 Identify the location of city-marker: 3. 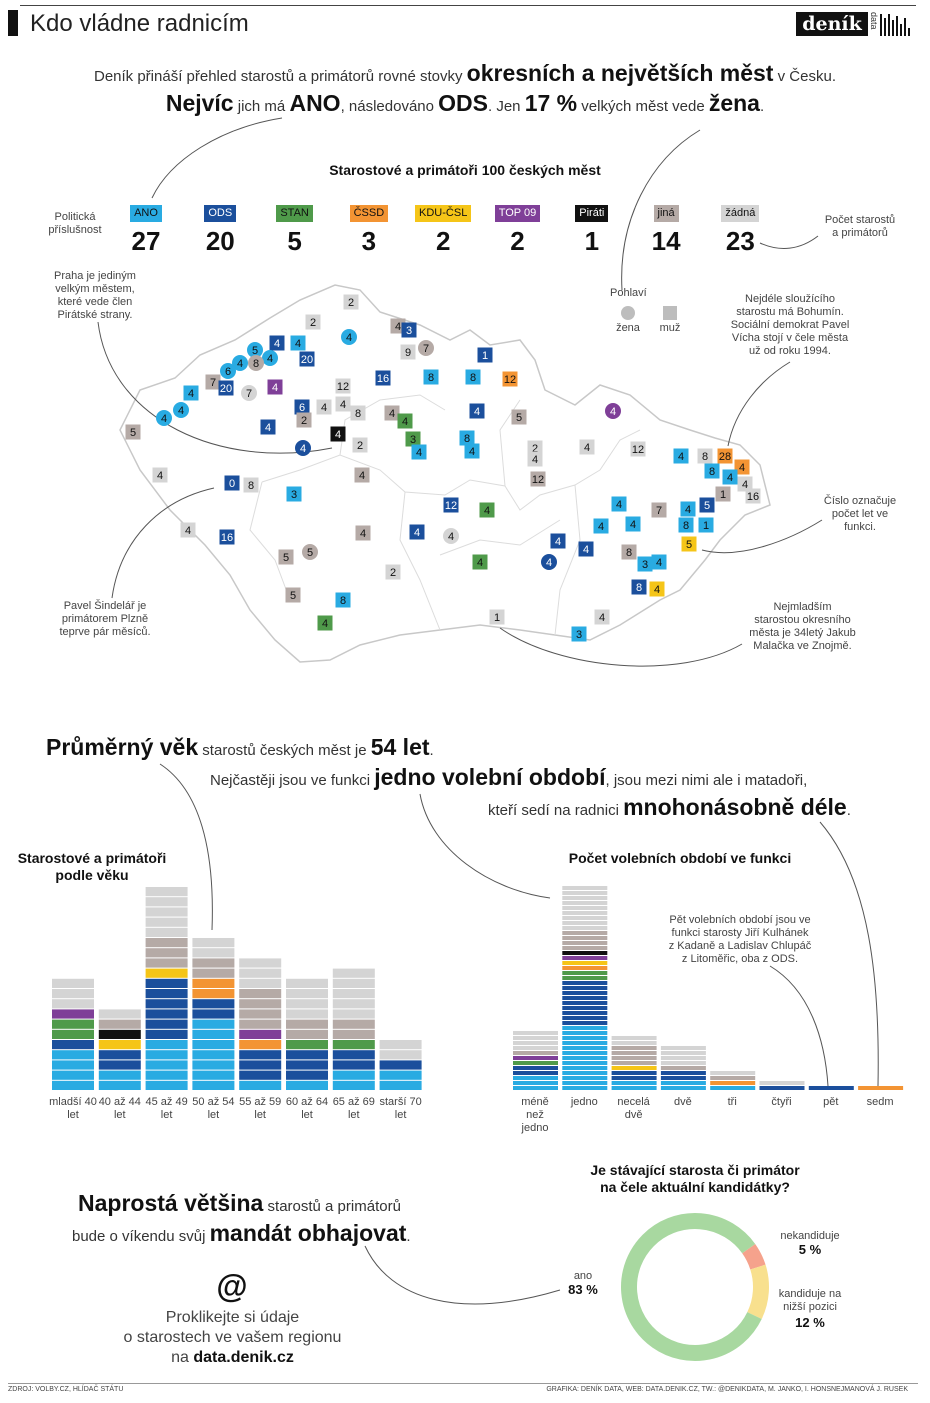
(645, 564).